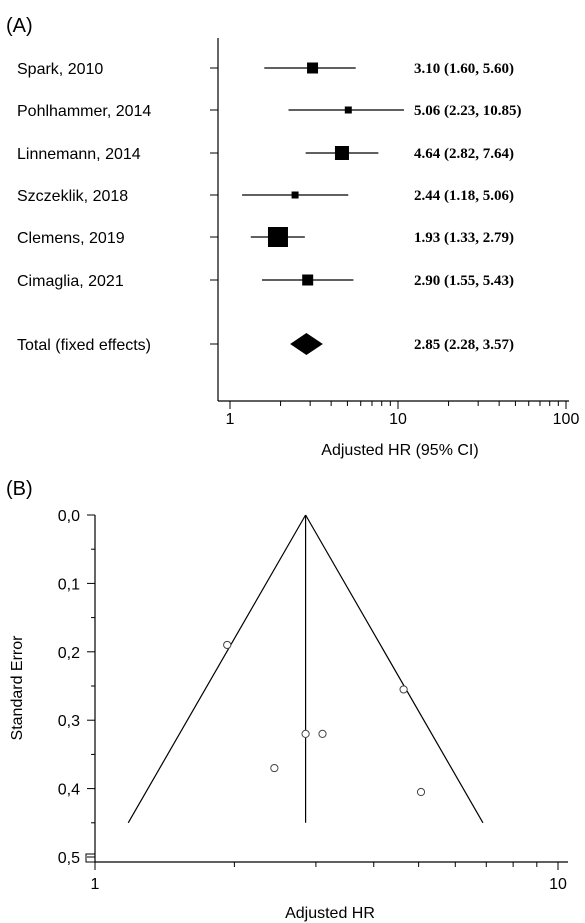 The height and width of the screenshot is (923, 585). Describe the element at coordinates (69, 721) in the screenshot. I see `funnel-y-tick-label: 0,3` at that location.